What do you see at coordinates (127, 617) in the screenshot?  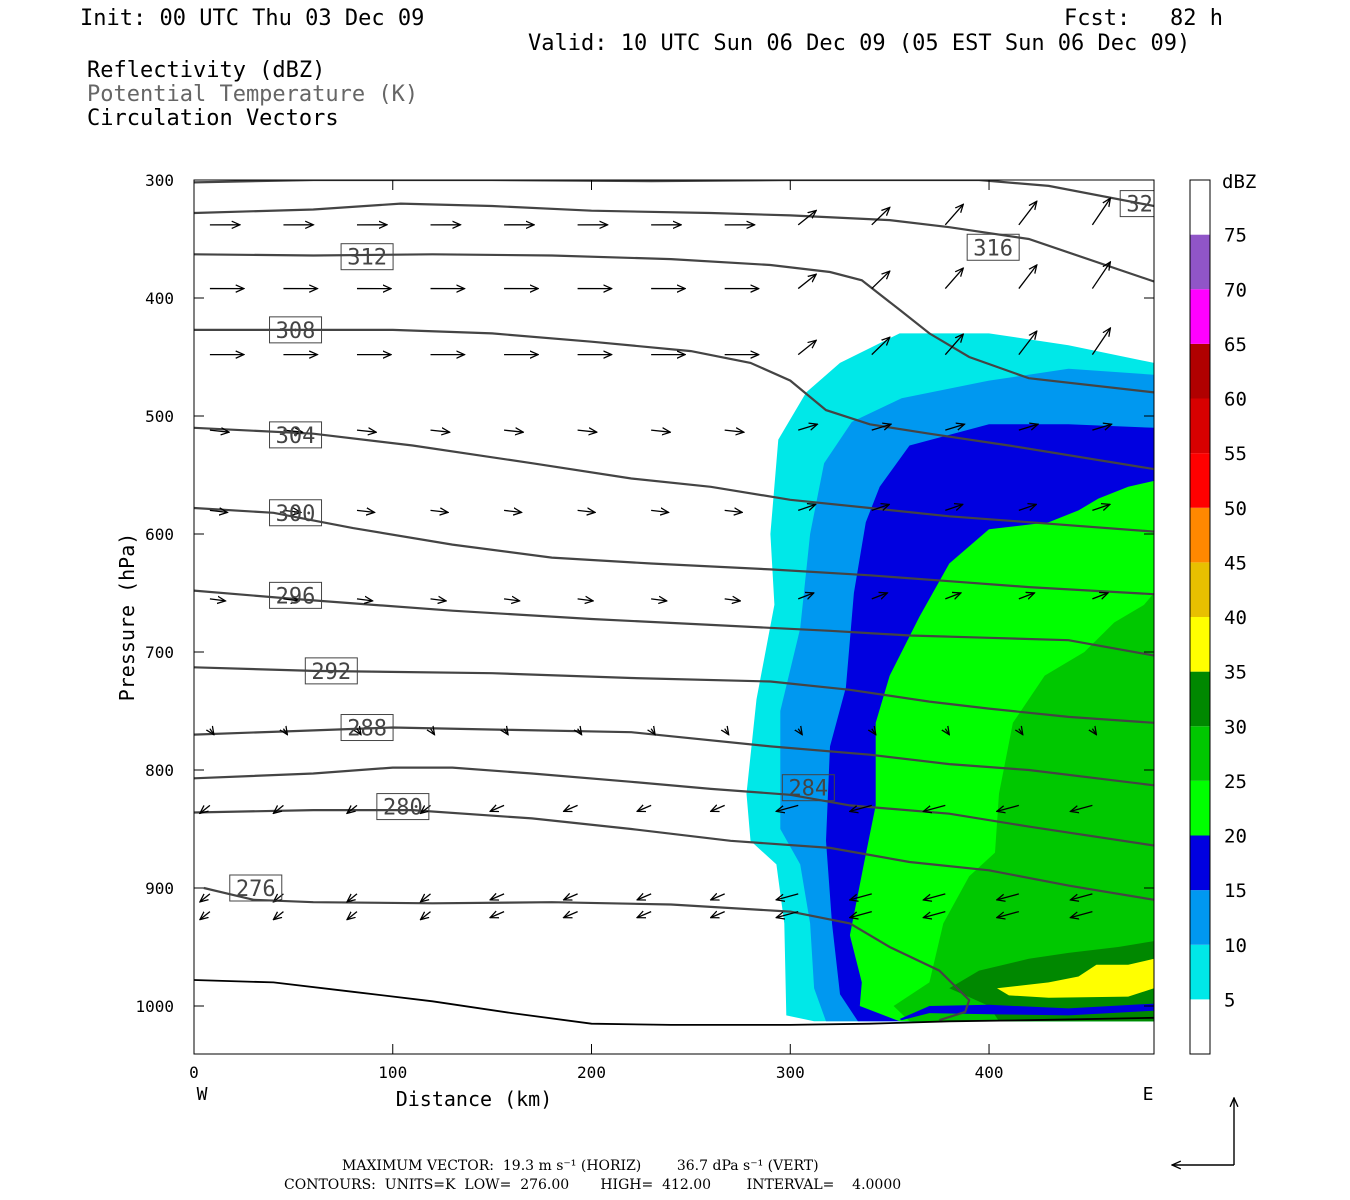 I see `y-axis-label: Pressure (hPa)` at bounding box center [127, 617].